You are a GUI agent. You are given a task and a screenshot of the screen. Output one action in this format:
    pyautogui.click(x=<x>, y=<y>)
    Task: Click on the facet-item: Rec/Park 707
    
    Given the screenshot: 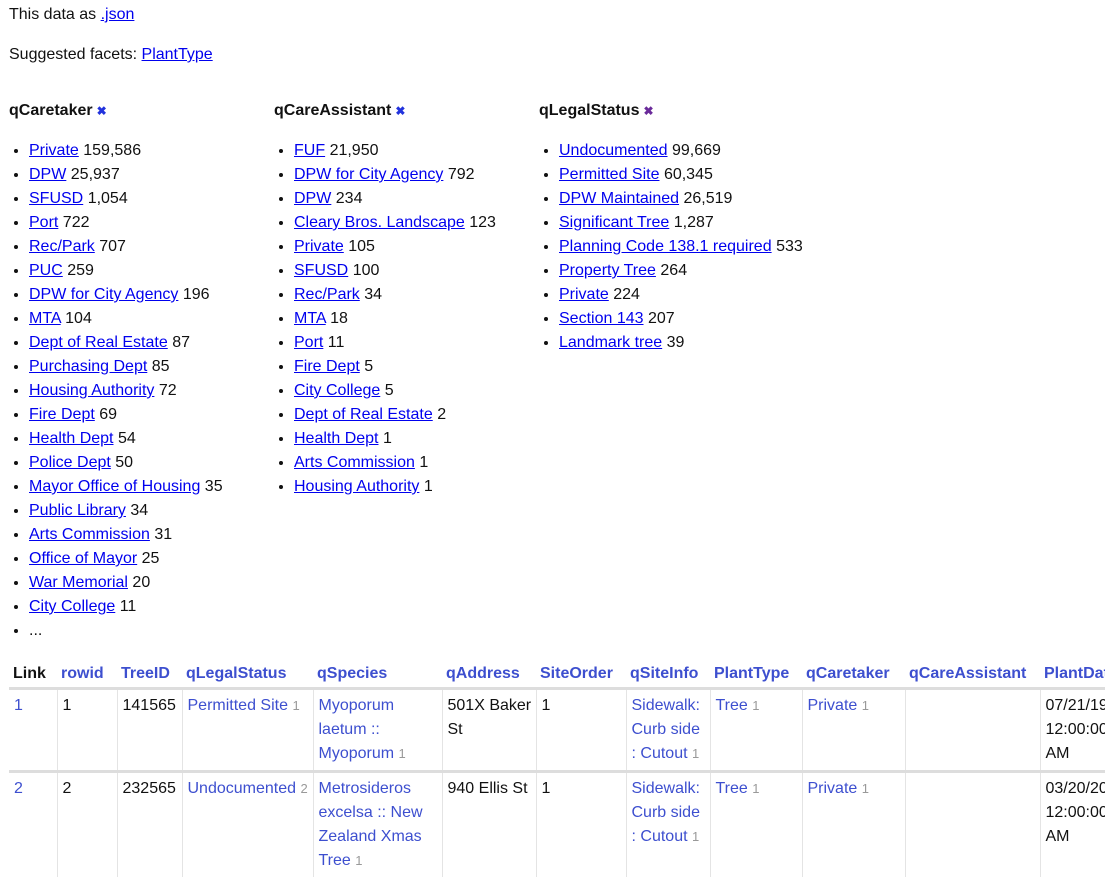 What is the action you would take?
    pyautogui.click(x=151, y=247)
    